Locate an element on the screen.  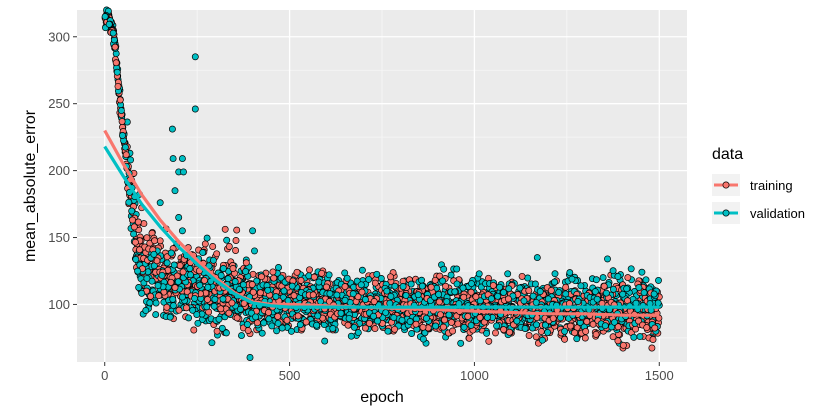
x-tick-label: 1000 is located at coordinates (474, 375).